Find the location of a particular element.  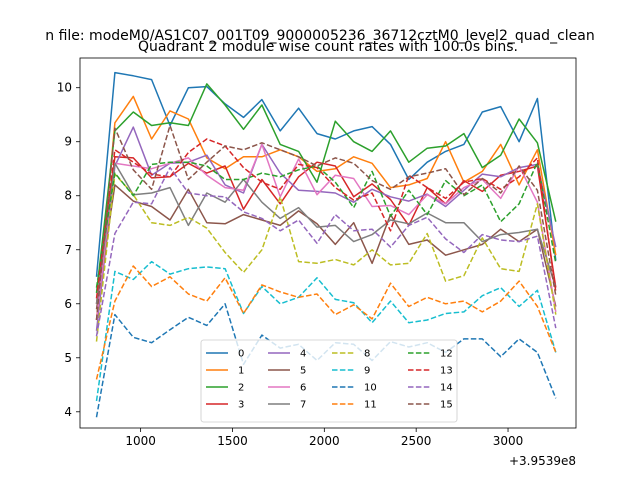

legend-label-15: 15 is located at coordinates (446, 405).